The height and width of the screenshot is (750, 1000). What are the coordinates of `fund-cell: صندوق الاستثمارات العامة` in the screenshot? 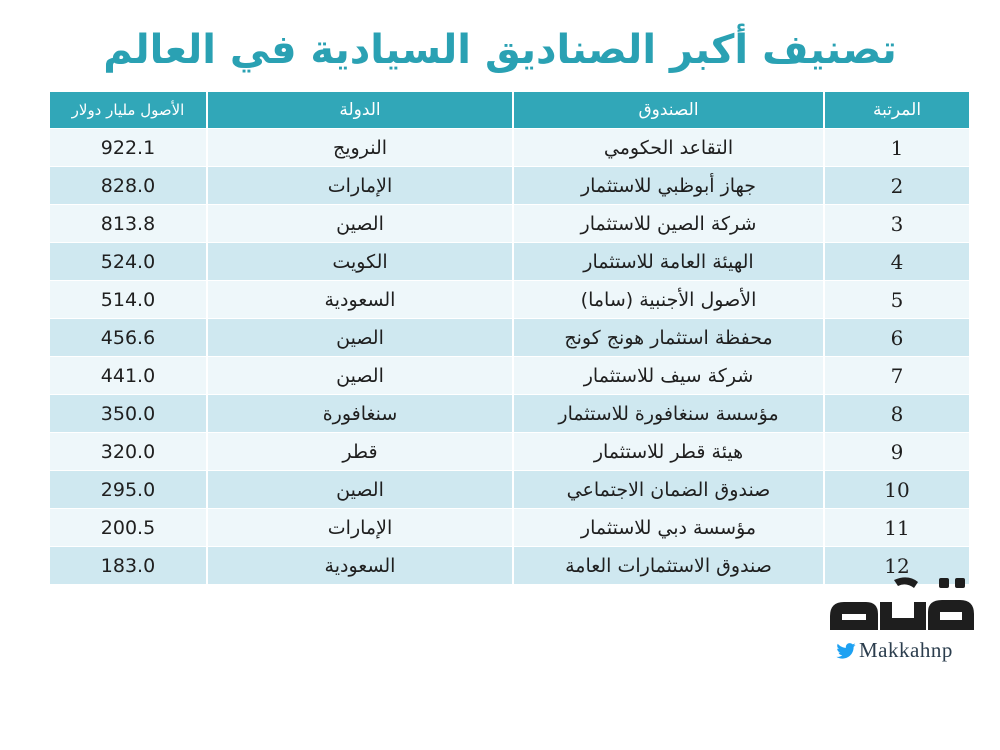 It's located at (667, 565).